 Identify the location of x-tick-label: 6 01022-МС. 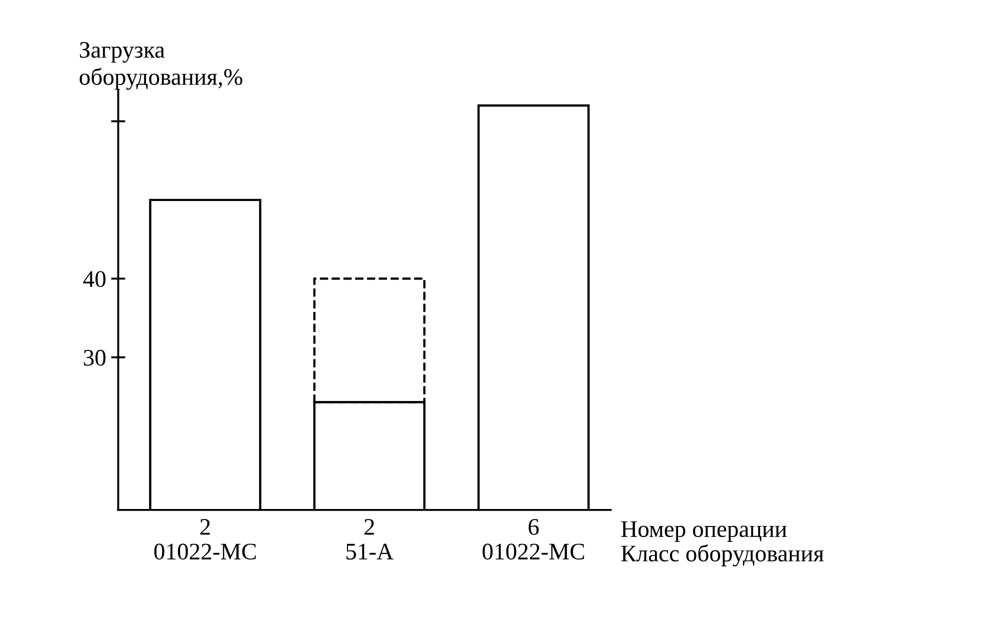
(533, 539).